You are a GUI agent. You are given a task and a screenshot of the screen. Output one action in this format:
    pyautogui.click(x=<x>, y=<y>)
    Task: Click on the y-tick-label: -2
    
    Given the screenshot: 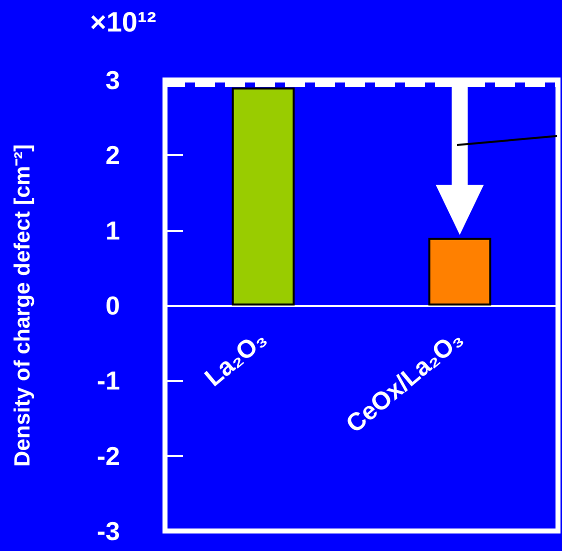 What is the action you would take?
    pyautogui.click(x=108, y=455)
    